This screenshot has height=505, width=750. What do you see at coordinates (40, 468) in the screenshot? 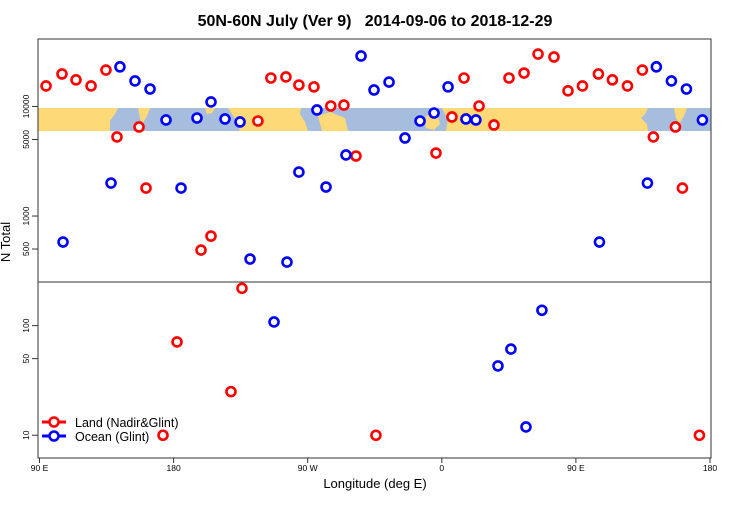
I see `x-tick-label: 90 E` at bounding box center [40, 468].